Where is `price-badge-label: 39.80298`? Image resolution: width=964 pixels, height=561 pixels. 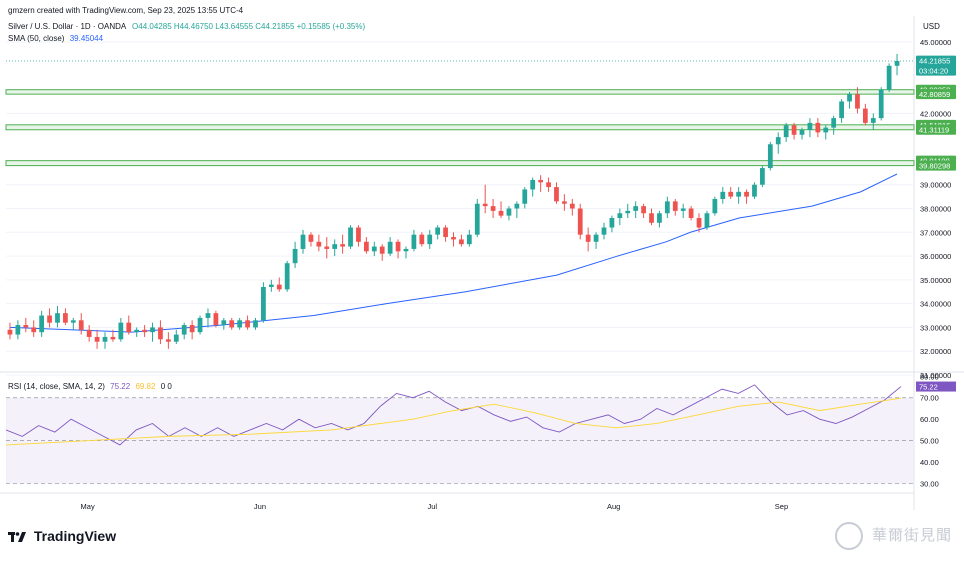 price-badge-label: 39.80298 is located at coordinates (934, 166).